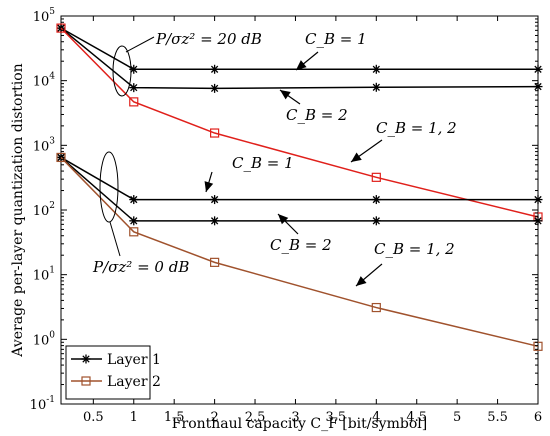 The height and width of the screenshot is (436, 550). I want to click on x-tick-label-5: 3, so click(295, 417).